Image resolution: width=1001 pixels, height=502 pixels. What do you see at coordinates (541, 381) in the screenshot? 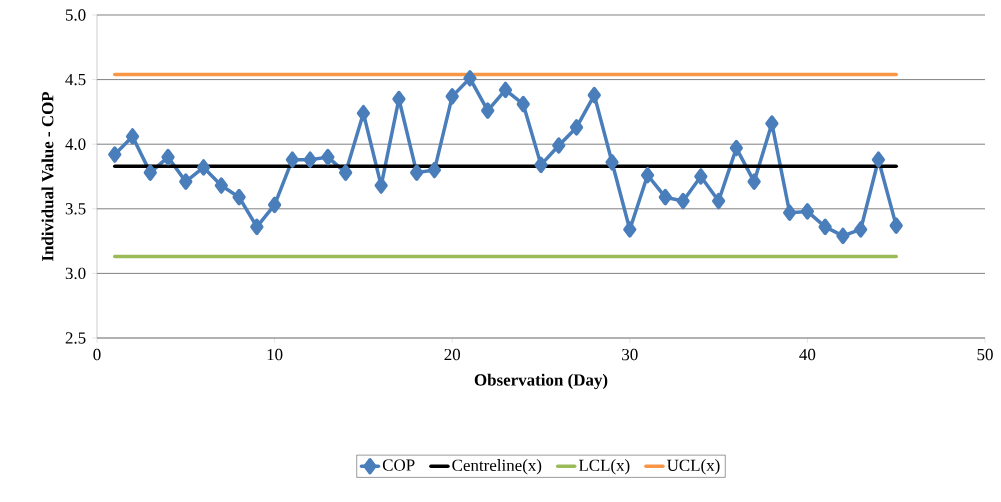
I see `x-axis-title: Observation (Day)` at bounding box center [541, 381].